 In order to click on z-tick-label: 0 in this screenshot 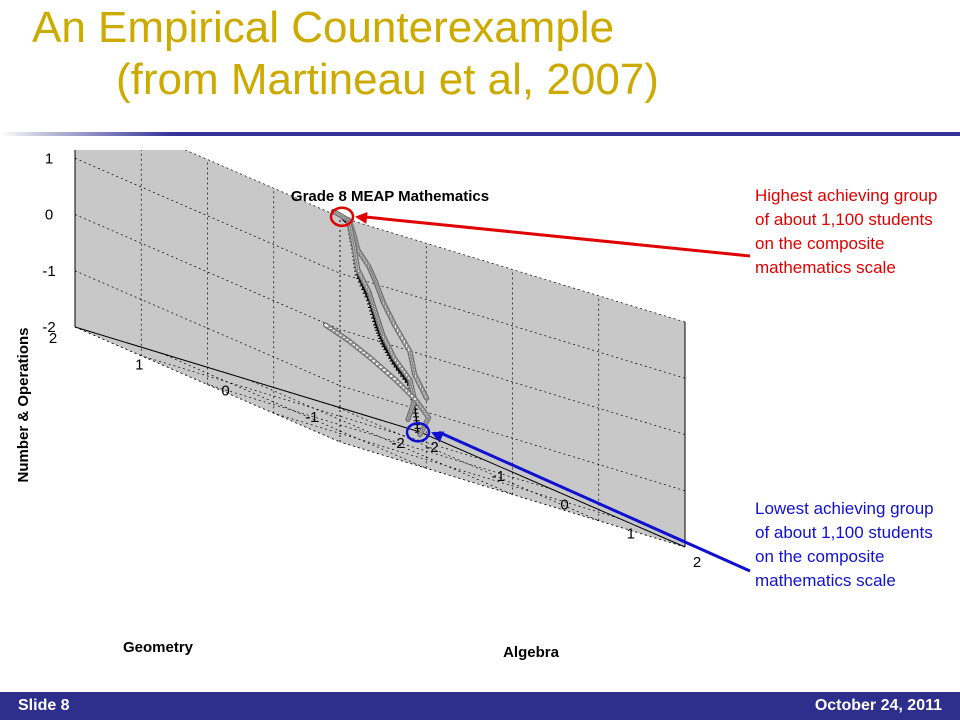, I will do `click(49, 215)`.